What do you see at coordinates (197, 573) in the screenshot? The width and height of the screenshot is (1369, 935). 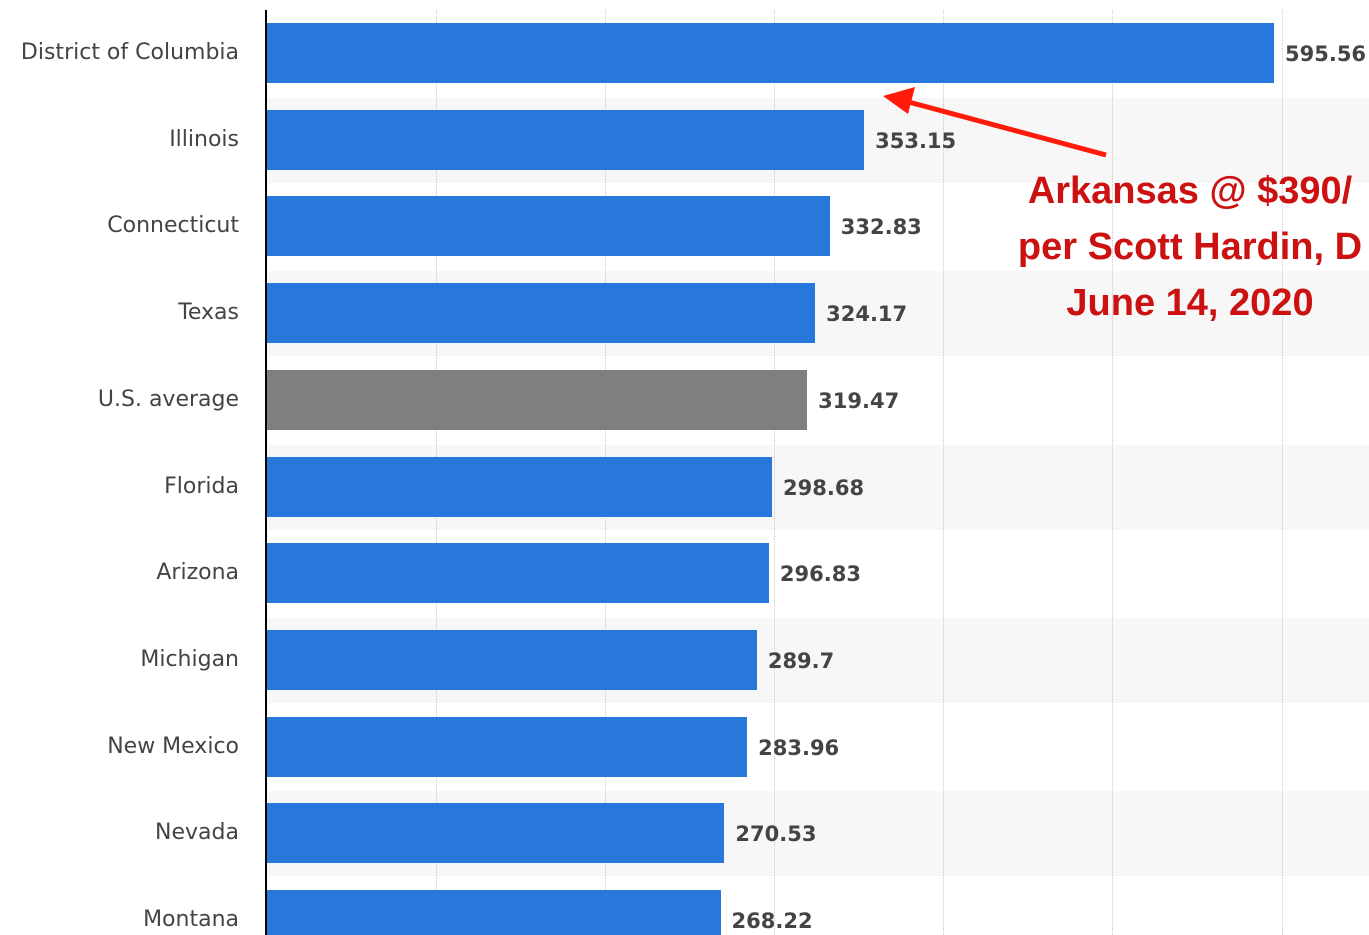 I see `category-label: Arizona` at bounding box center [197, 573].